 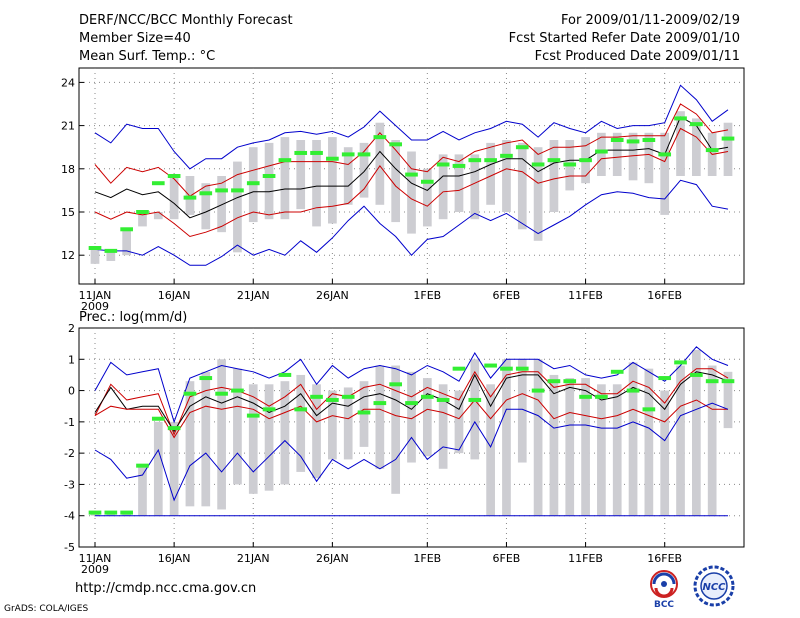 I want to click on ncc-logo: NCC, so click(x=714, y=586).